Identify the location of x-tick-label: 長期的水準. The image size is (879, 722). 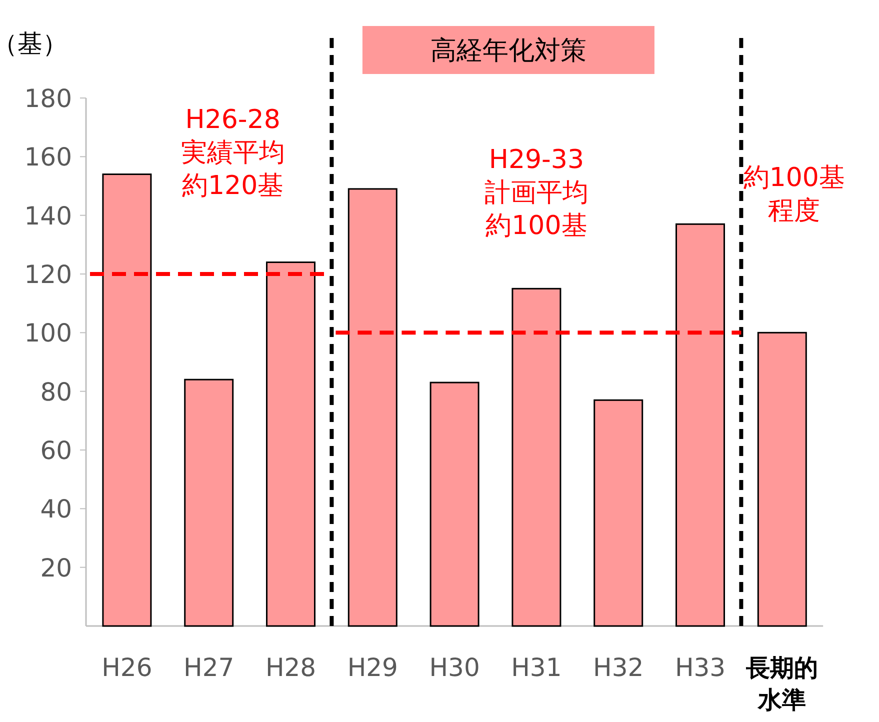
(781, 684).